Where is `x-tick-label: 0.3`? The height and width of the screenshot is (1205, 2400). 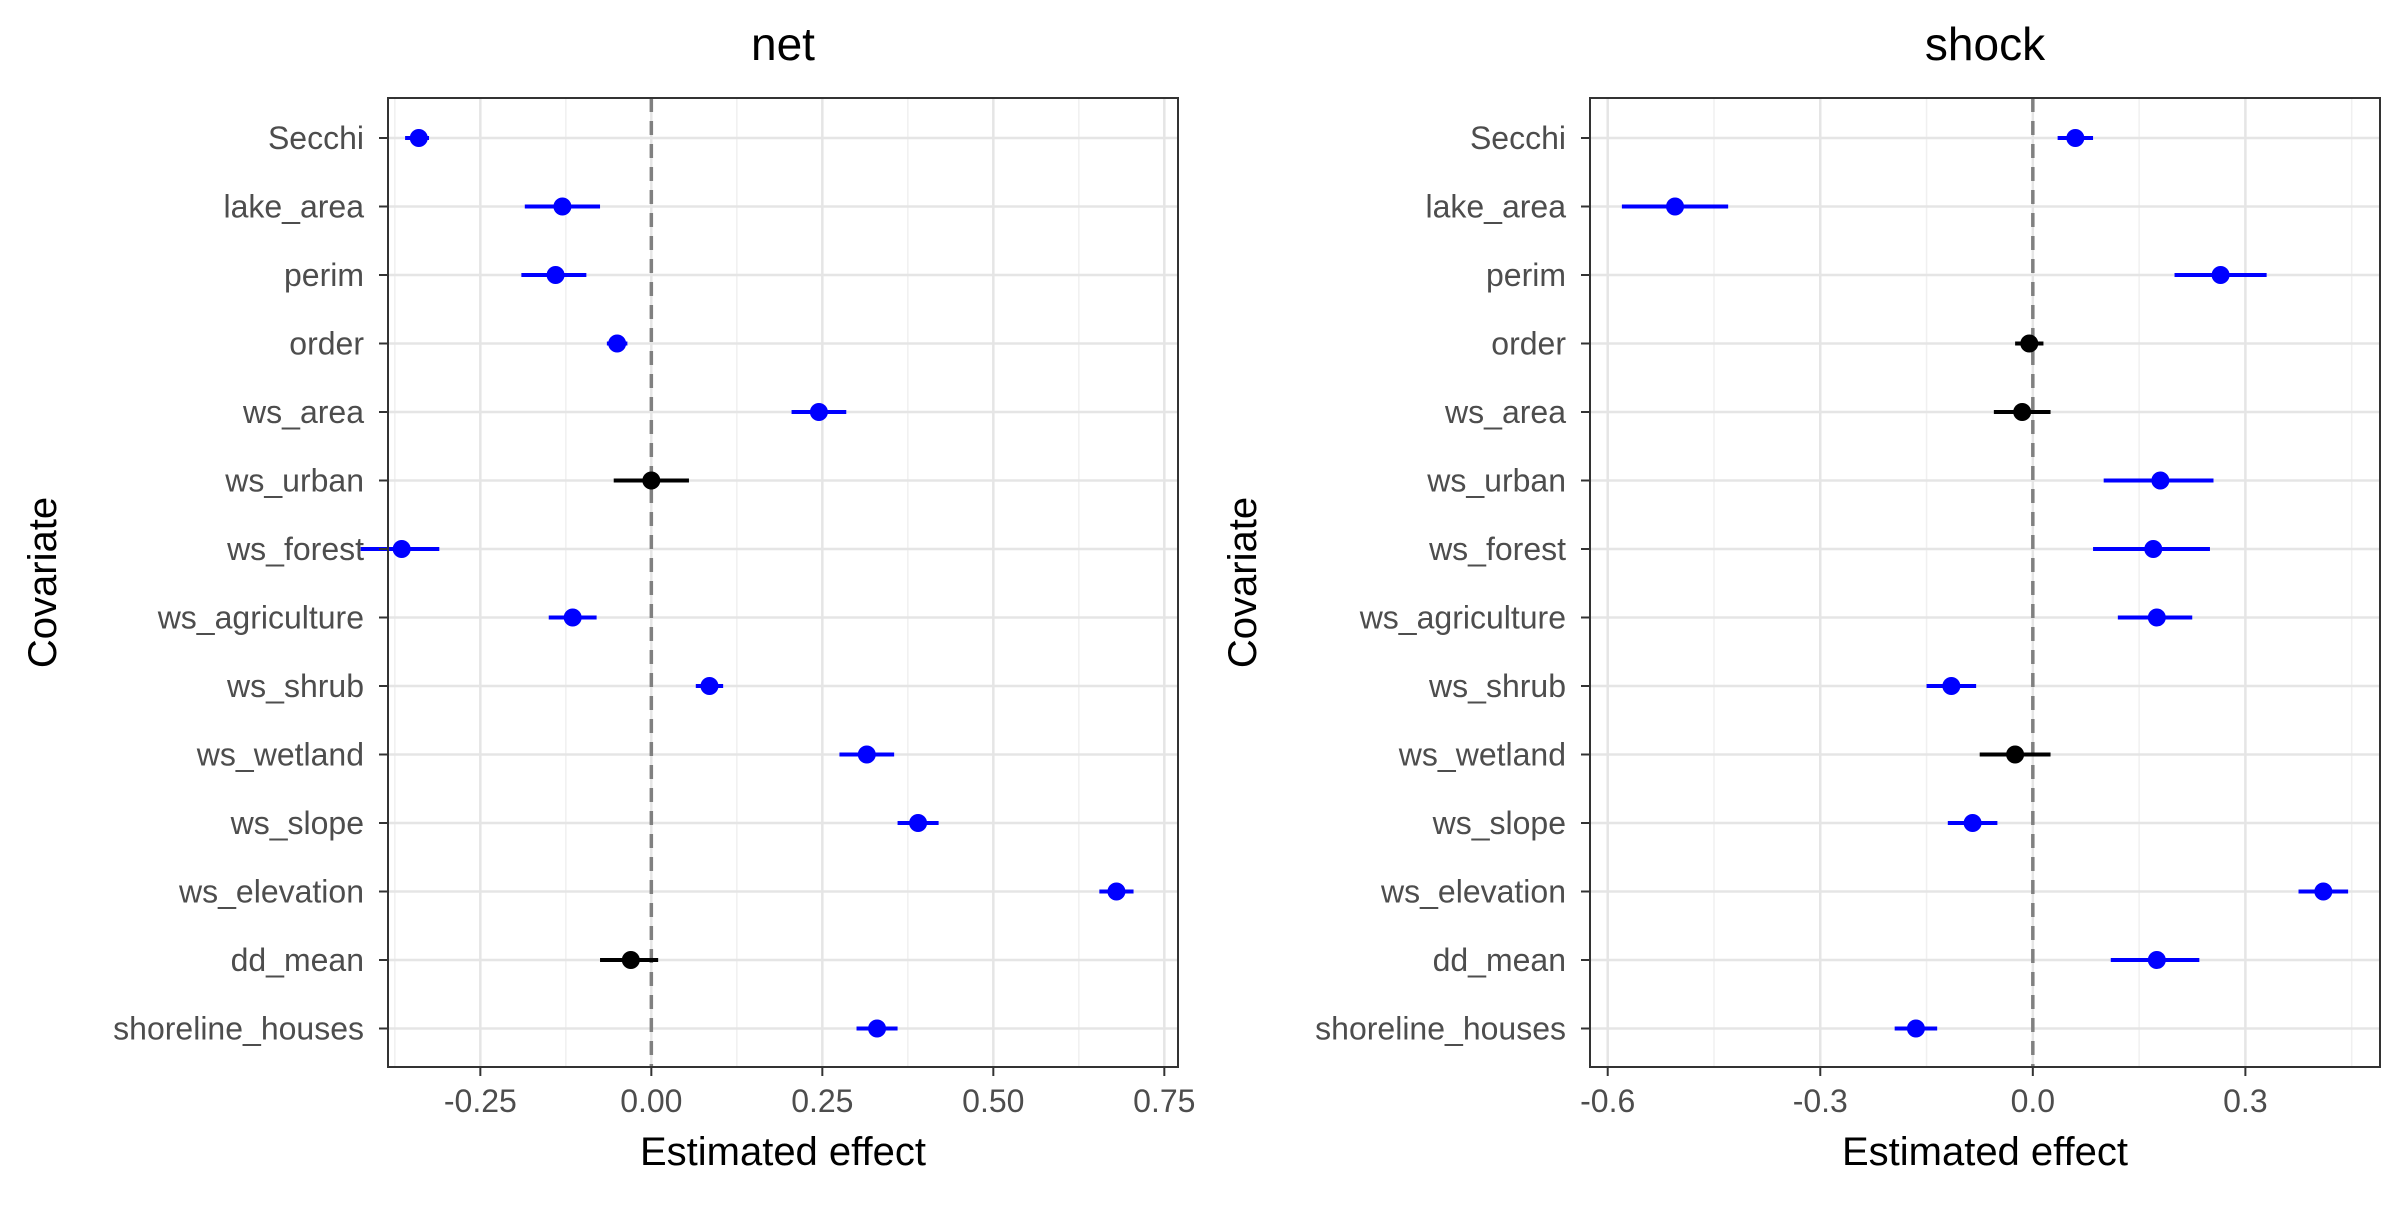 x-tick-label: 0.3 is located at coordinates (2245, 1101).